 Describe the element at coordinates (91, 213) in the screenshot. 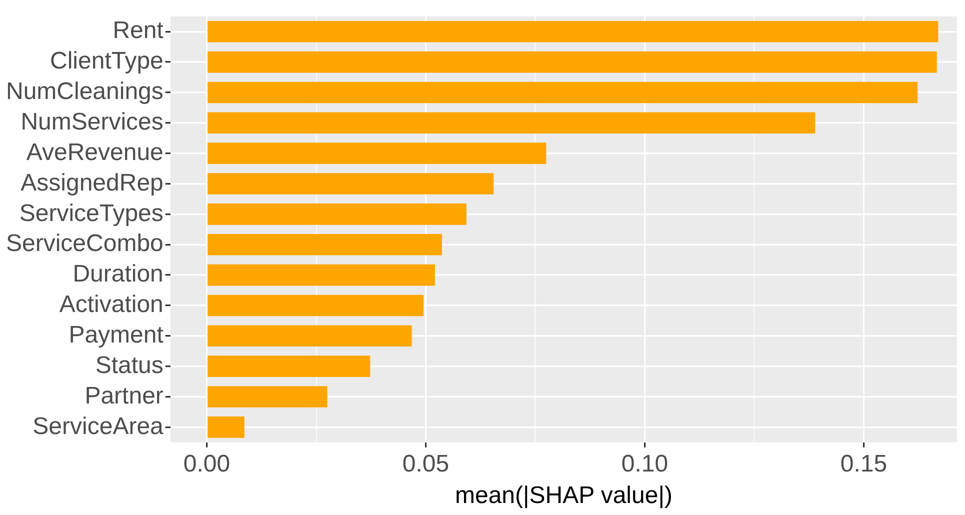

I see `y-tick-label: ServiceTypes` at that location.